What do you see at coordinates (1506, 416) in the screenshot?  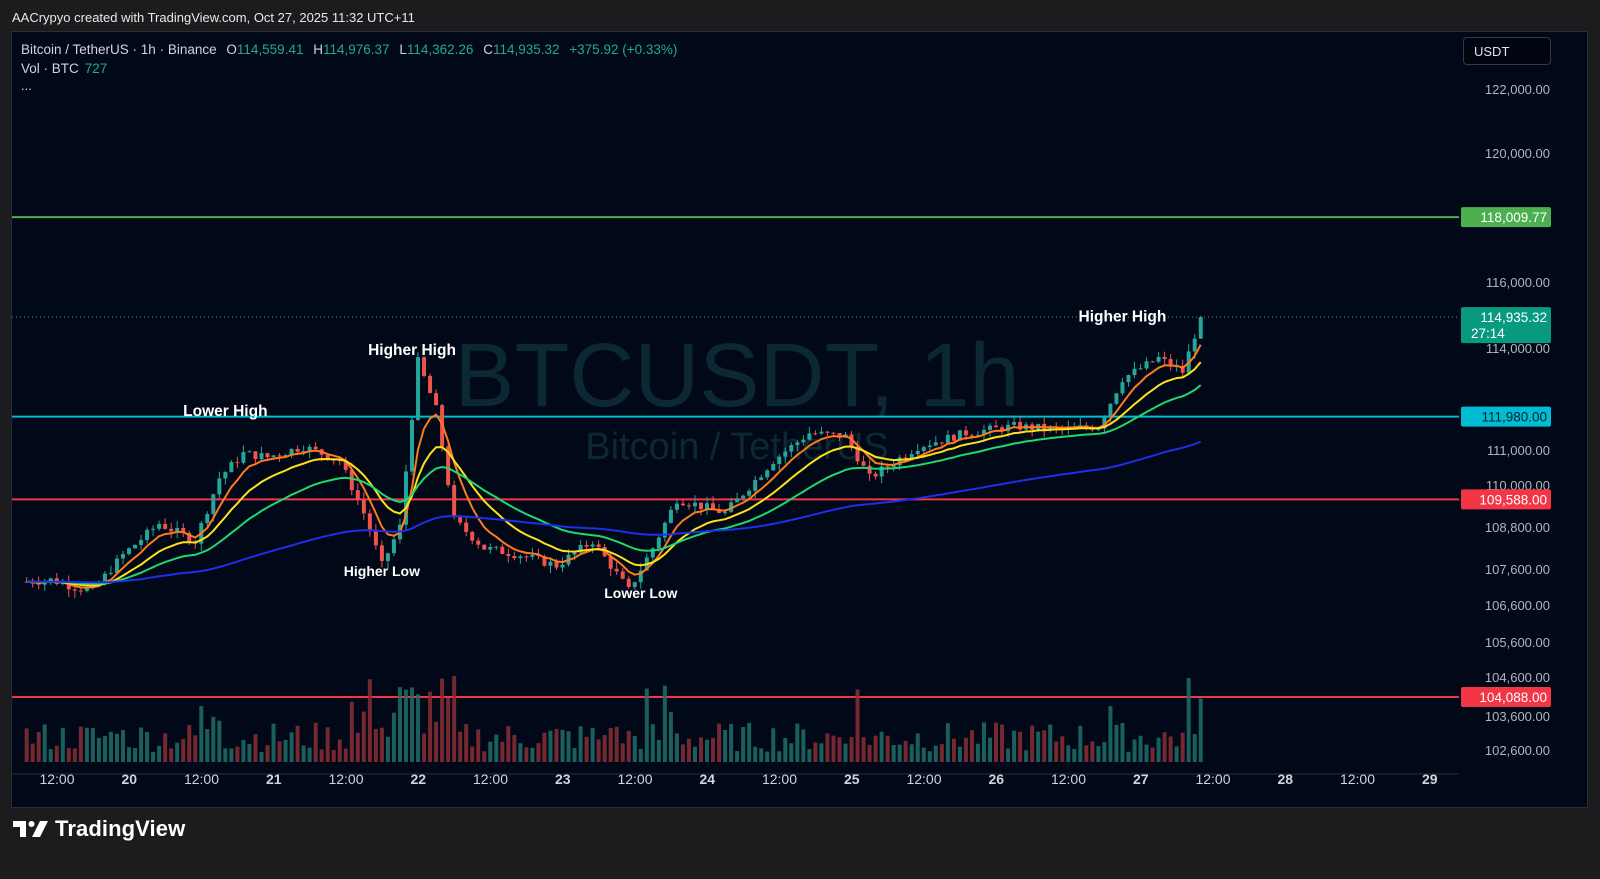 I see `level-price-tag: 111,980.00` at bounding box center [1506, 416].